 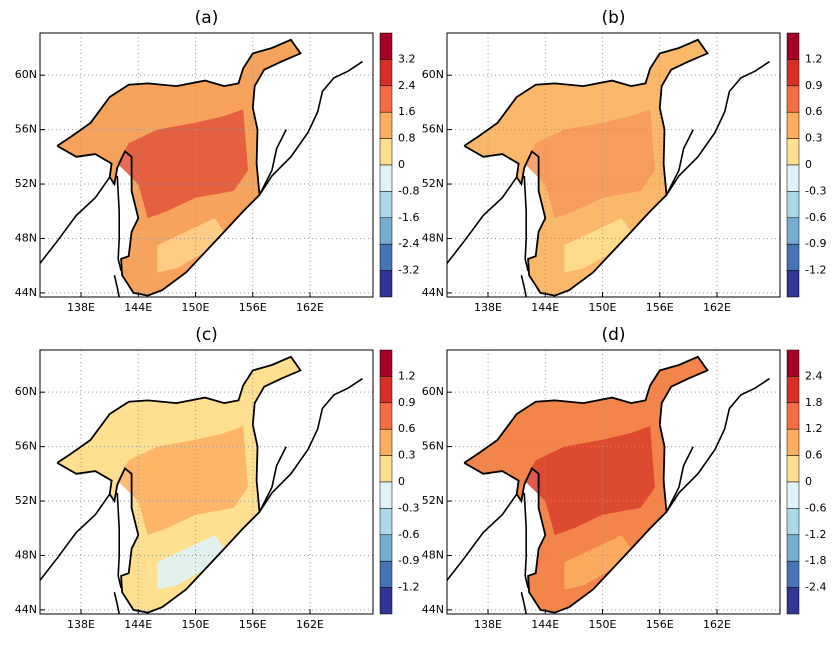 What do you see at coordinates (815, 560) in the screenshot?
I see `colorbar-label: -1.8` at bounding box center [815, 560].